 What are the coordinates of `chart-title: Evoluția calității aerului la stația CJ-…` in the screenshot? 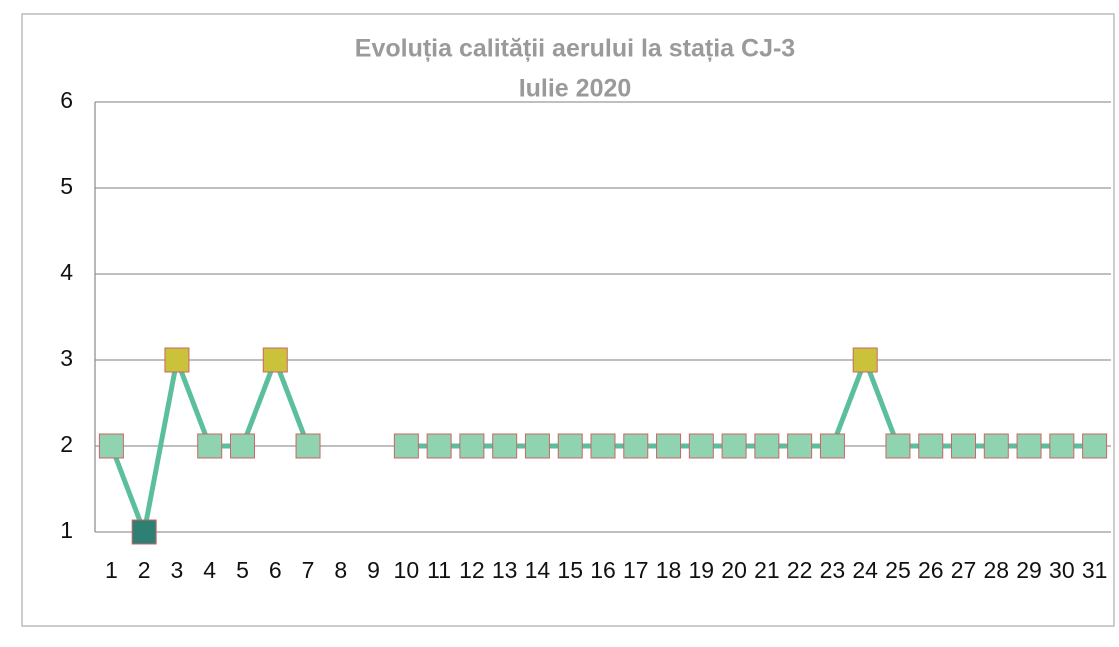 It's located at (575, 49).